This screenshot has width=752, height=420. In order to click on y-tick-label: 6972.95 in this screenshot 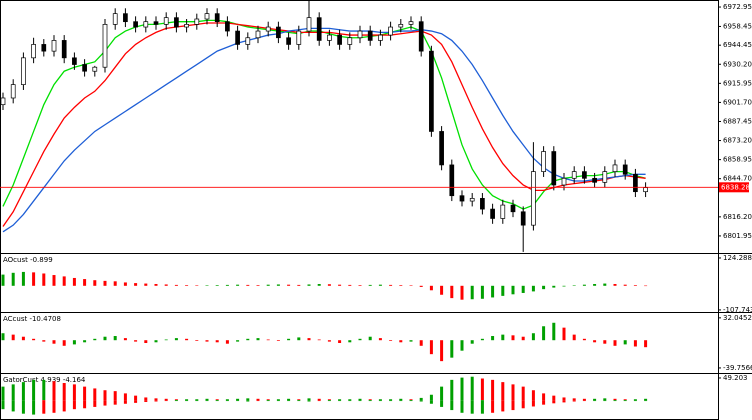, I will do `click(737, 7)`.